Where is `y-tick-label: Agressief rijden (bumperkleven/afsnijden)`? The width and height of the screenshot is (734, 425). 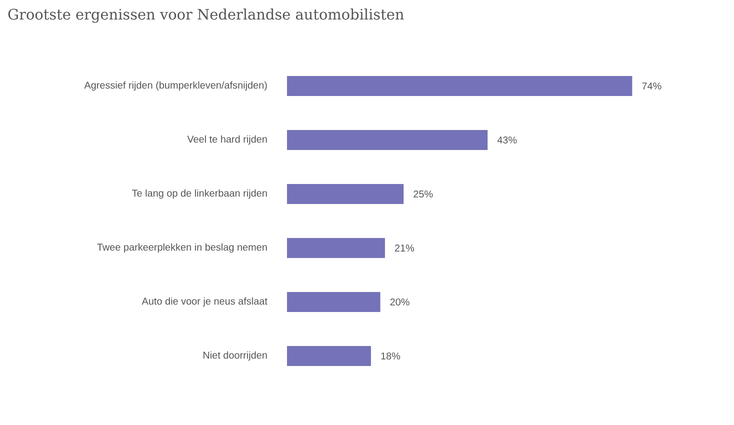
y-tick-label: Agressief rijden (bumperkleven/afsnijden) is located at coordinates (175, 86).